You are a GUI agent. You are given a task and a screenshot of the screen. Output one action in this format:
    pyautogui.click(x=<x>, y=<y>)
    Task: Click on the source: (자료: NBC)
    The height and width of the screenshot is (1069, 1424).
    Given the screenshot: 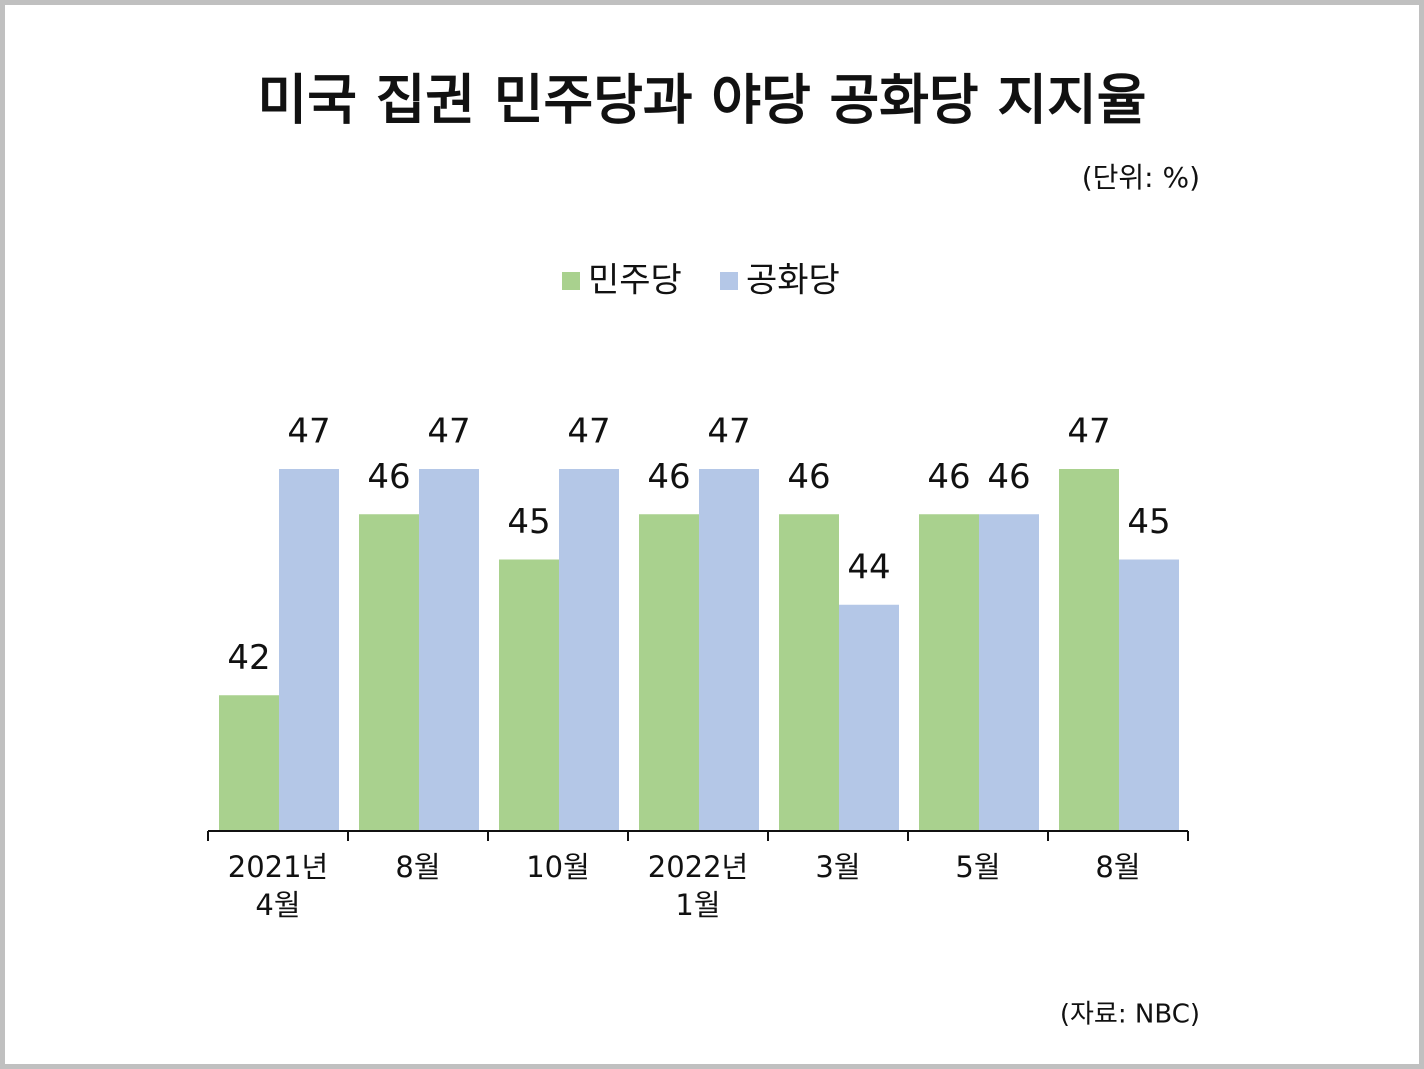 What is the action you would take?
    pyautogui.click(x=1130, y=1015)
    